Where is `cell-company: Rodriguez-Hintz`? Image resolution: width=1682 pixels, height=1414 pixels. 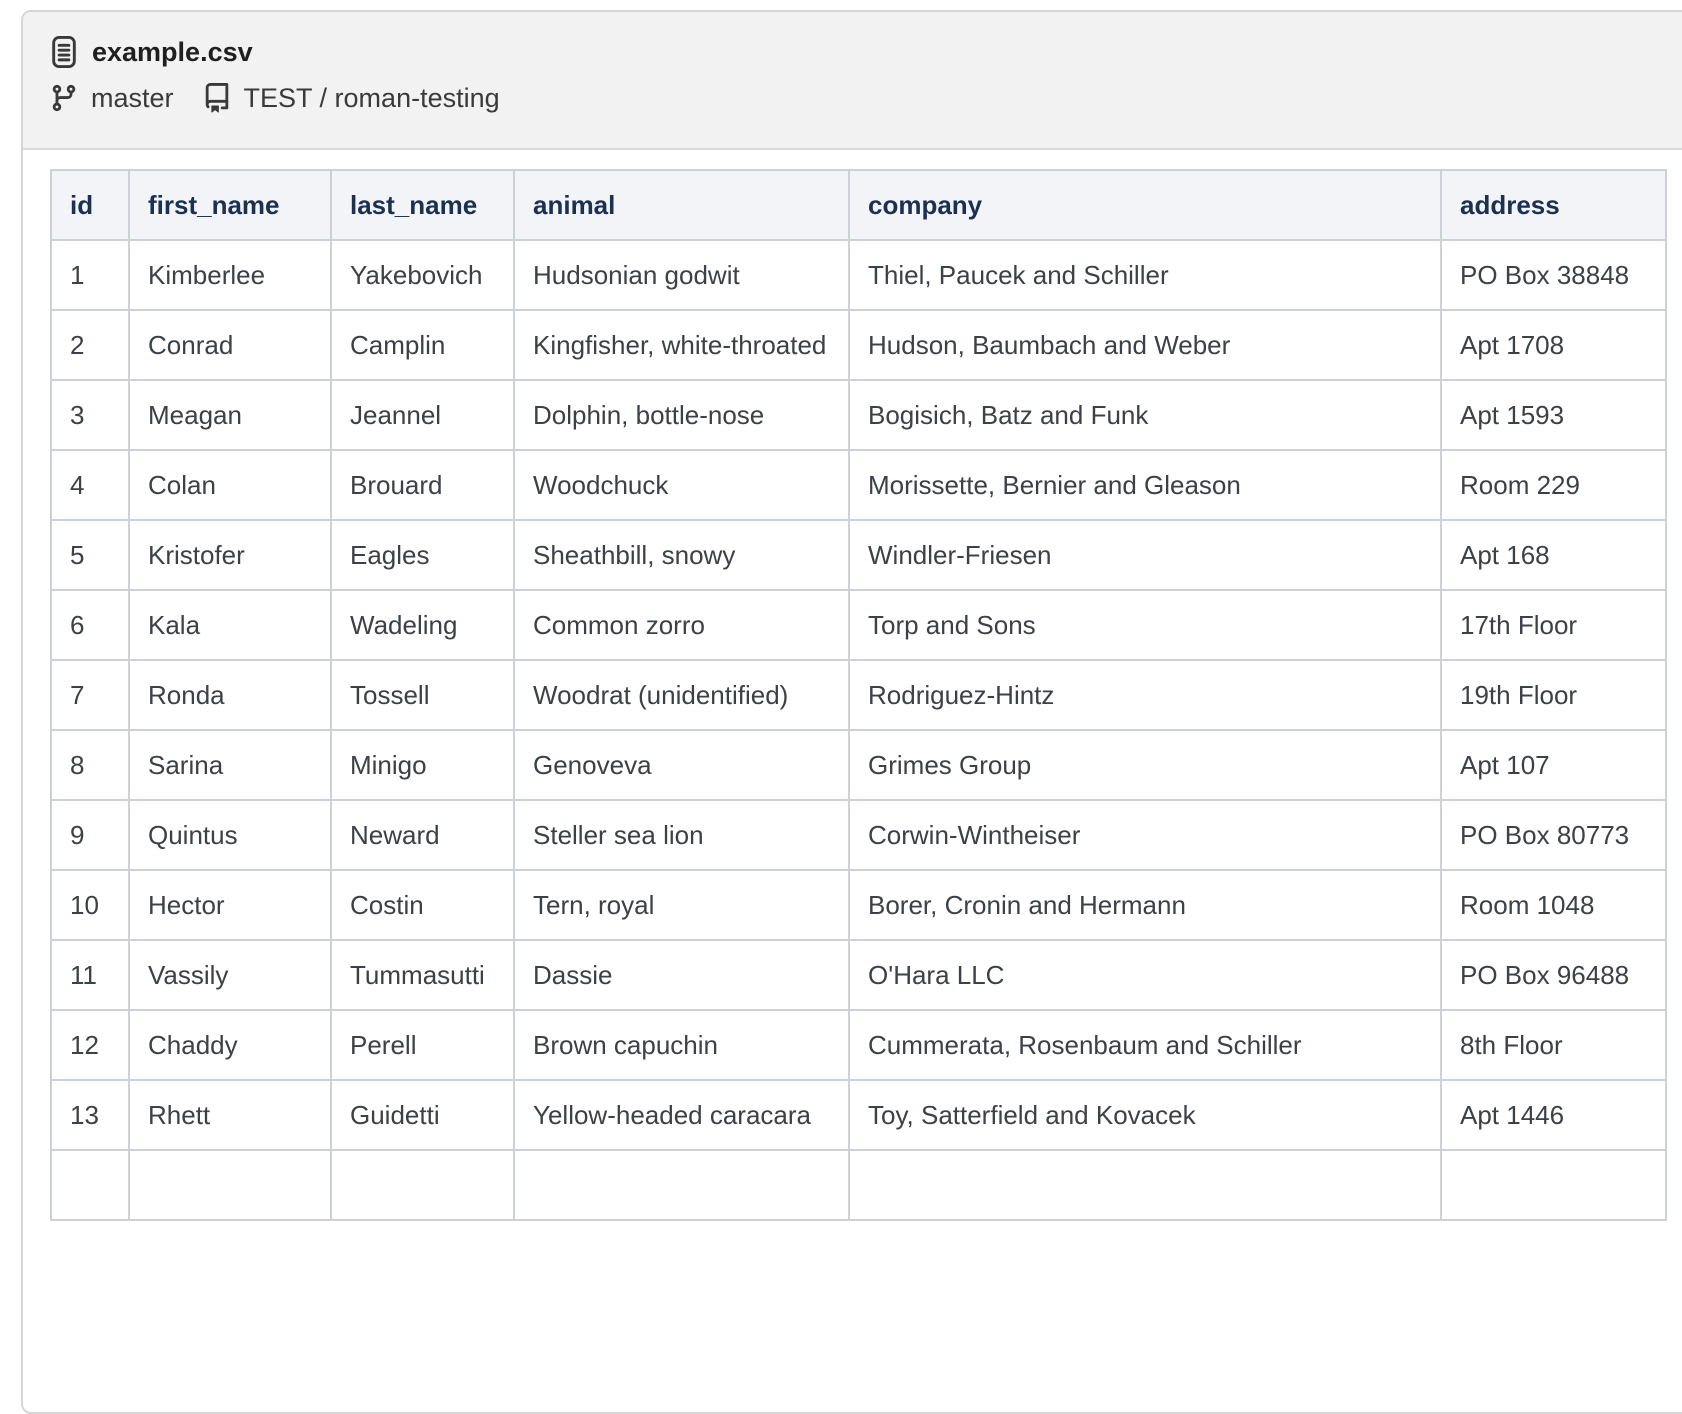
cell-company: Rodriguez-Hintz is located at coordinates (1145, 695).